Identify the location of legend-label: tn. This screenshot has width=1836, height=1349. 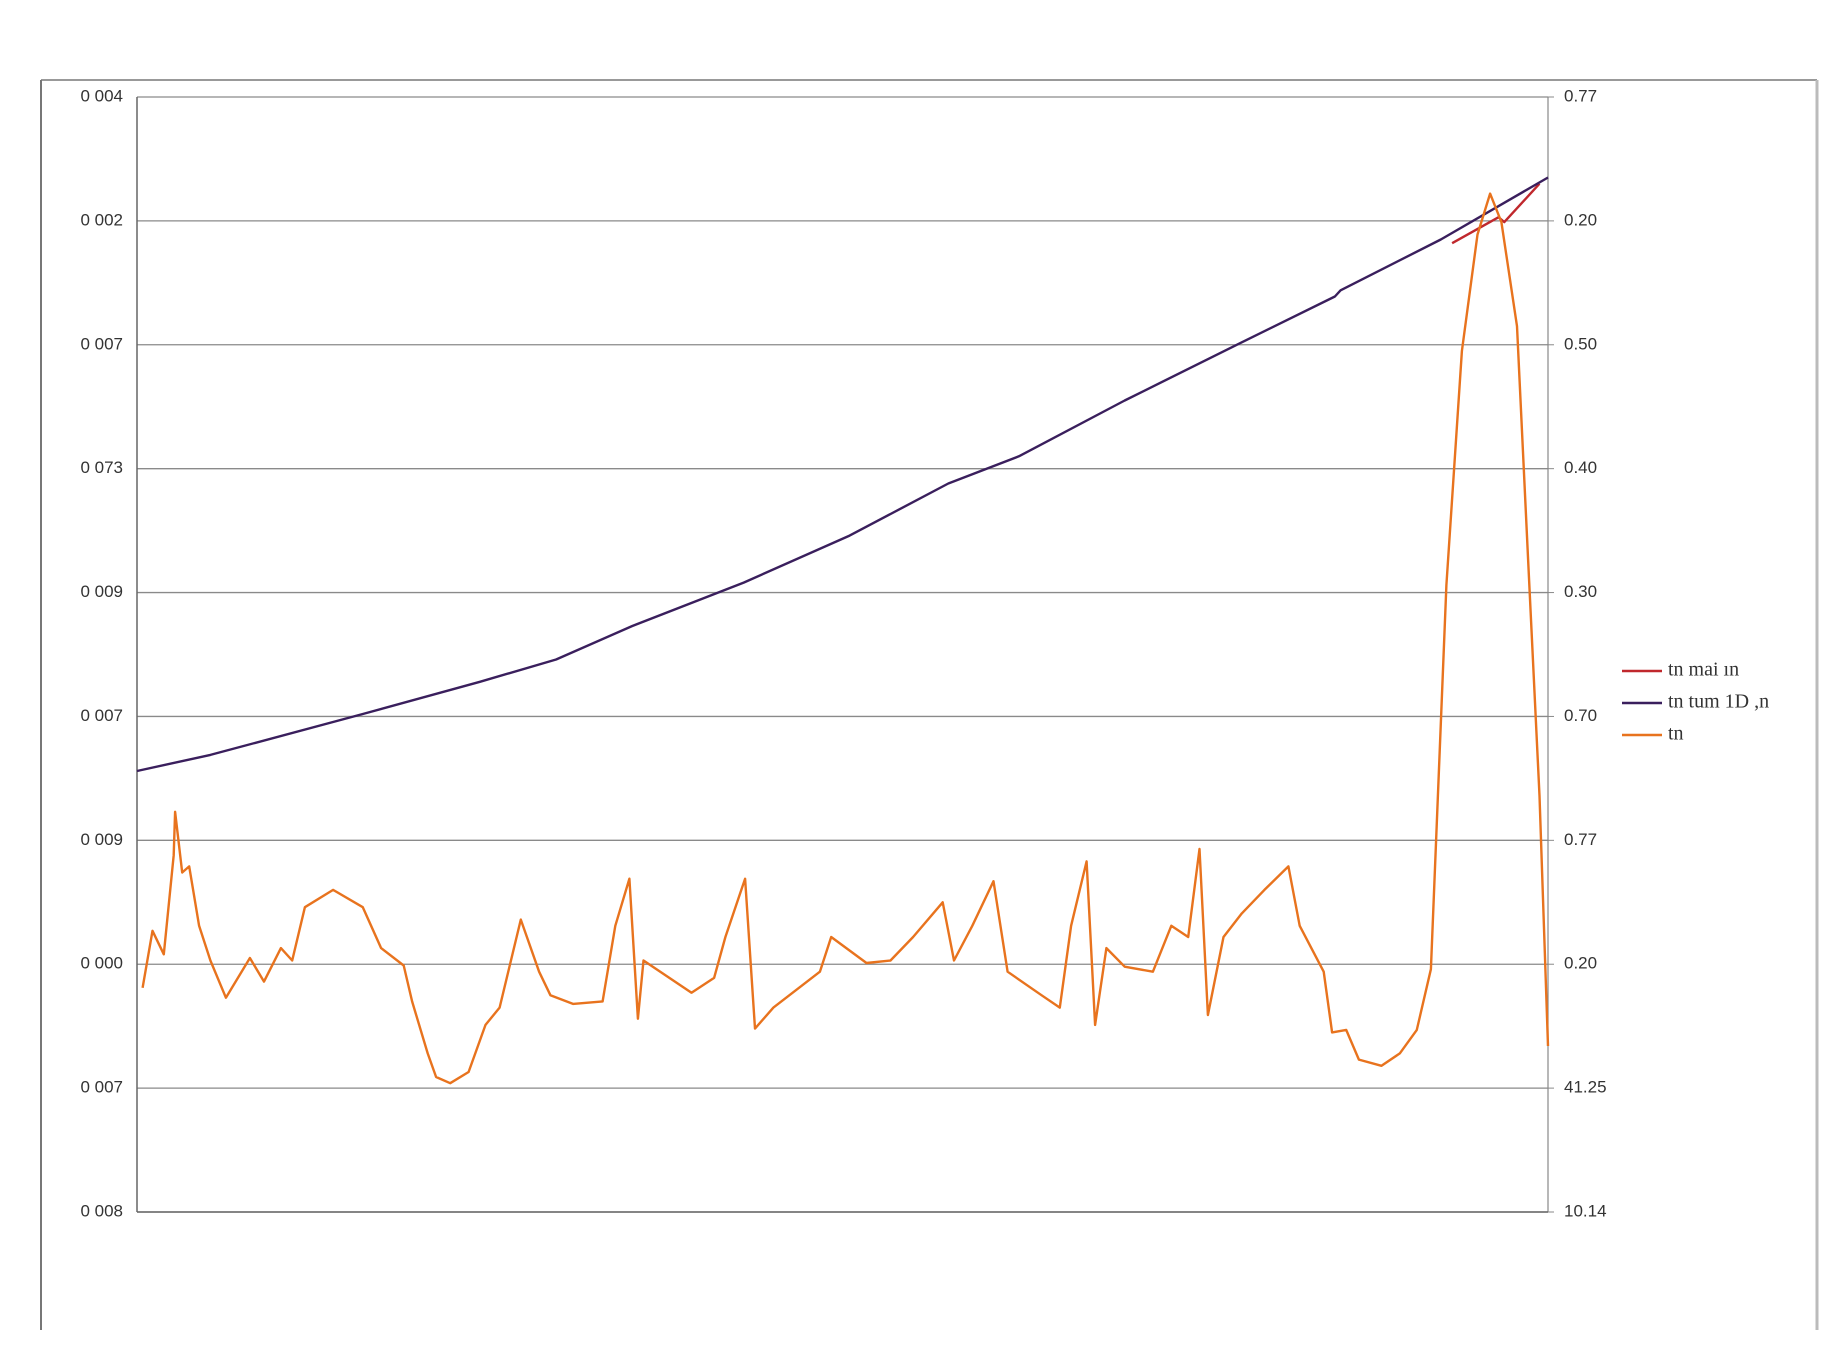
(1676, 734).